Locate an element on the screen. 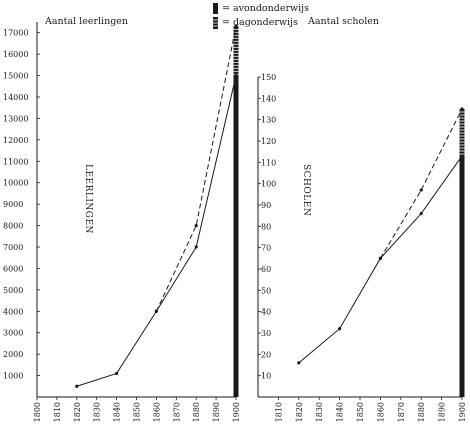 The image size is (470, 430). chart-pupils-y-tick-label: 10000 is located at coordinates (15, 183).